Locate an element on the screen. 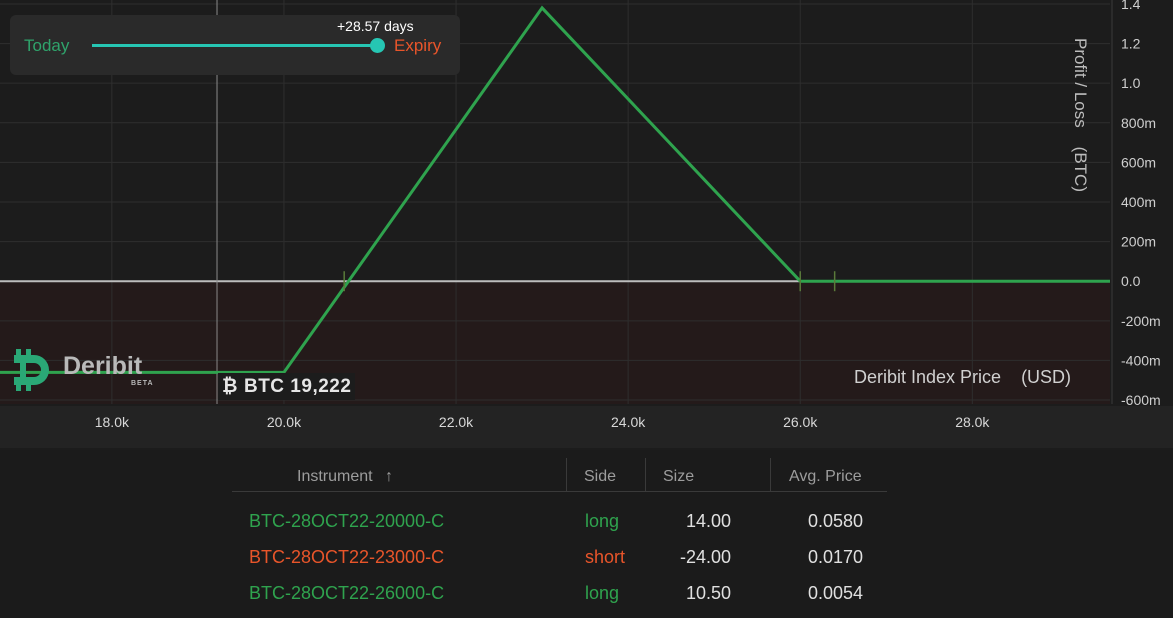 This screenshot has height=618, width=1173. y-tick-label: 1.2 is located at coordinates (1131, 44).